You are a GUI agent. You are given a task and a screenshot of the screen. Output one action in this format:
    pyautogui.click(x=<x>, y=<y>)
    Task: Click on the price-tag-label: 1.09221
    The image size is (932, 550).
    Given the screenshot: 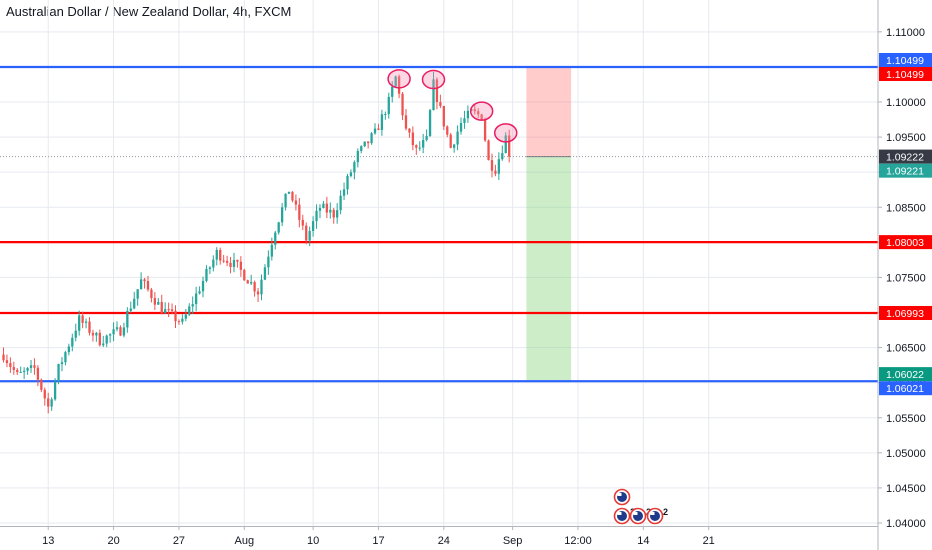 What is the action you would take?
    pyautogui.click(x=905, y=172)
    